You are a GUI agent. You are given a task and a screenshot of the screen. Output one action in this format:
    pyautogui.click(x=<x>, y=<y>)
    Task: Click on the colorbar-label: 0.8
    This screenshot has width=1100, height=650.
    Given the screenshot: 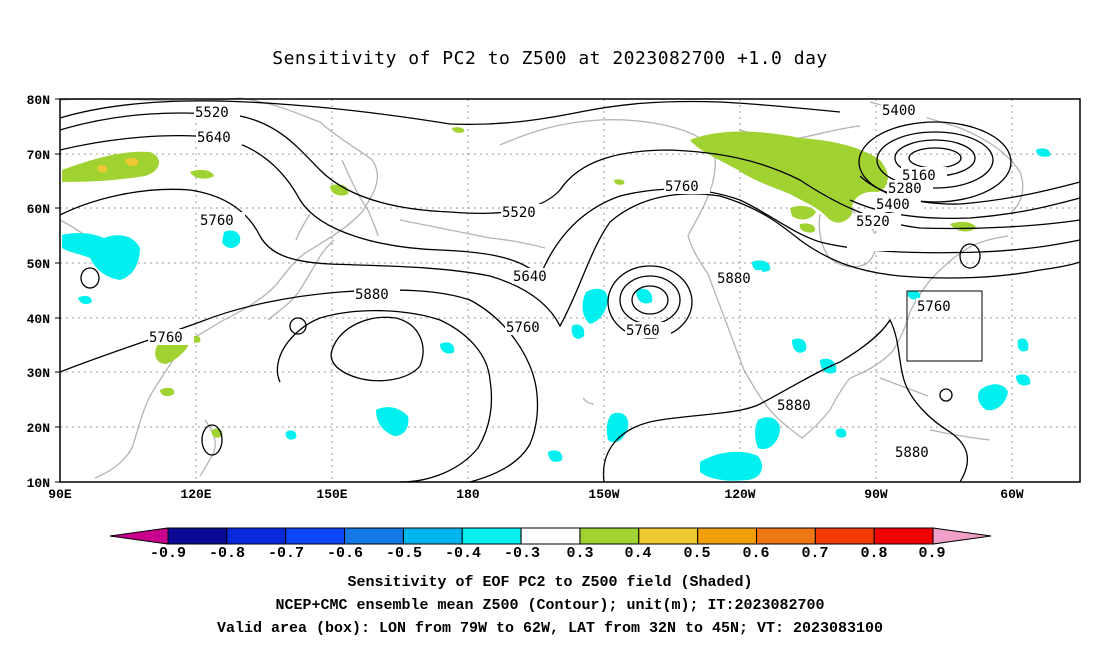 What is the action you would take?
    pyautogui.click(x=873, y=553)
    